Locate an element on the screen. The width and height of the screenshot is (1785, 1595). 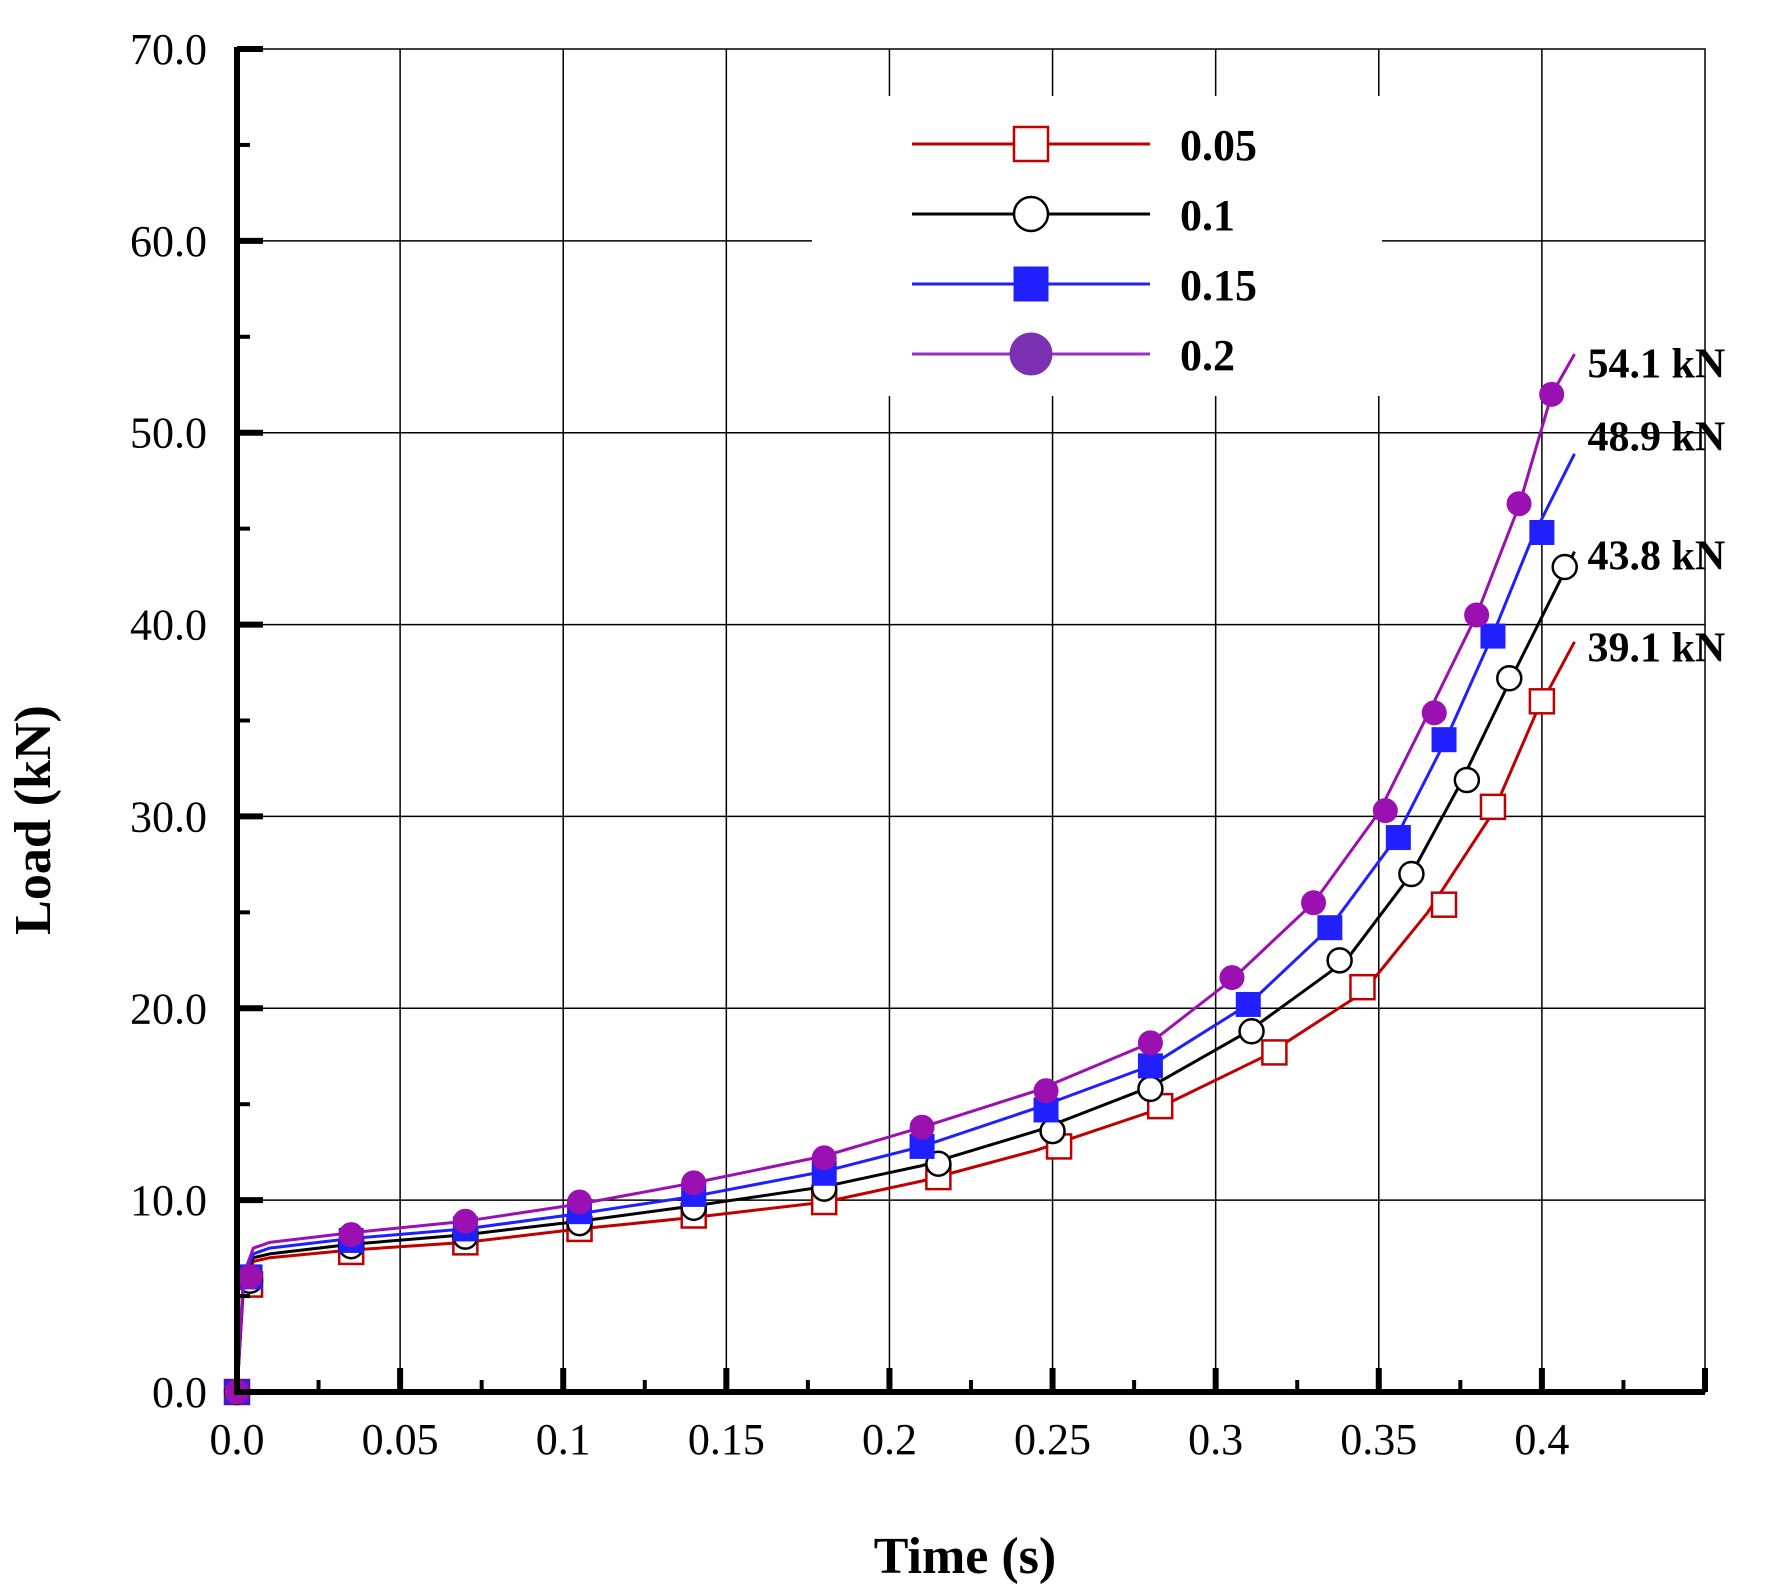
legend-label: 0.15 is located at coordinates (1218, 285).